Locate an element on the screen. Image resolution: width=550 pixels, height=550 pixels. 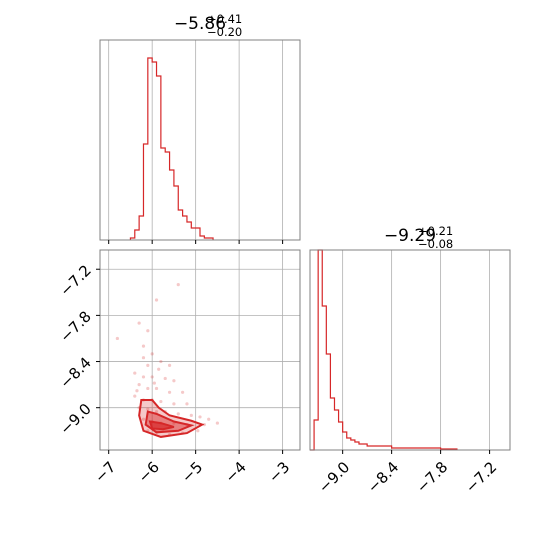
histogram-right-title-sub: −0.08 is located at coordinates (435, 244).